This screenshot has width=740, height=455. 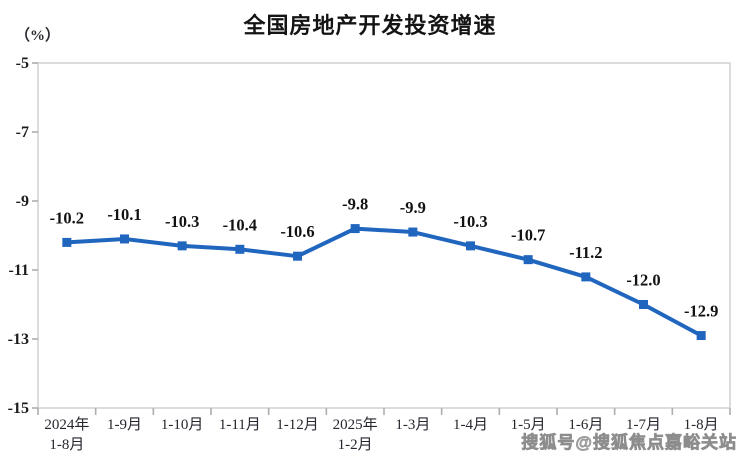 I want to click on chart-title: 全国房地产开发投资增速, so click(x=370, y=25).